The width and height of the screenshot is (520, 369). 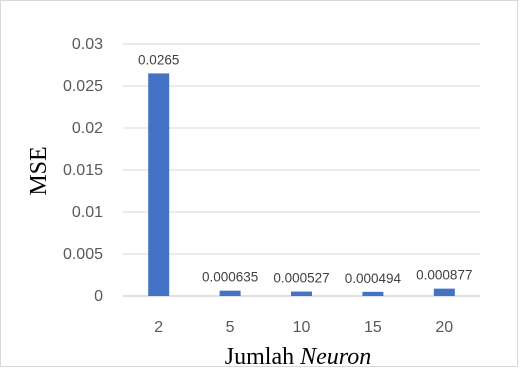 What do you see at coordinates (83, 86) in the screenshot?
I see `y-tick-label: 0.025` at bounding box center [83, 86].